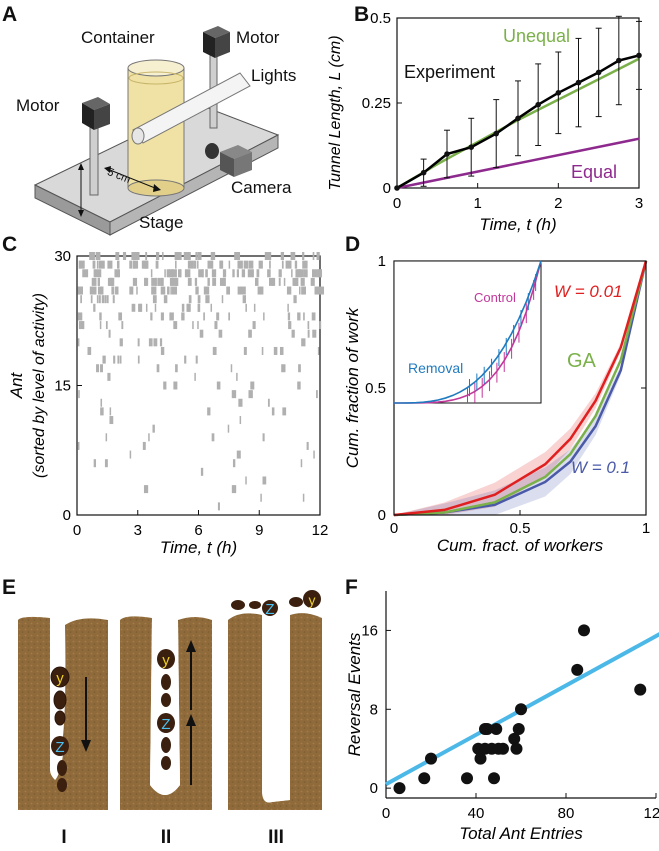 The width and height of the screenshot is (659, 851). What do you see at coordinates (59, 747) in the screenshot?
I see `ant-label-z-one: Z` at bounding box center [59, 747].